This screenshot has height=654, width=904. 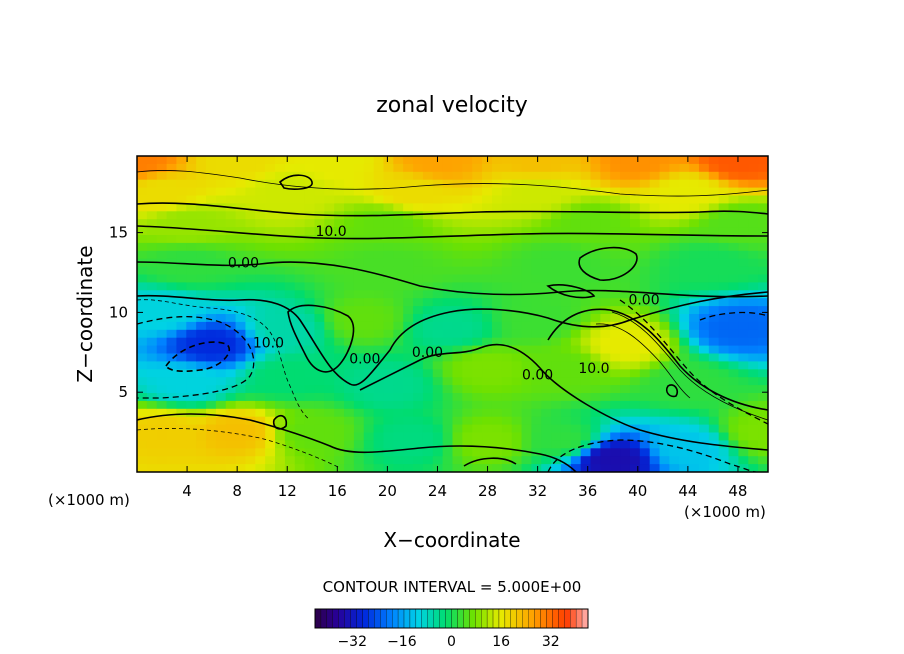 I want to click on x-tick-label: 12, so click(x=287, y=491).